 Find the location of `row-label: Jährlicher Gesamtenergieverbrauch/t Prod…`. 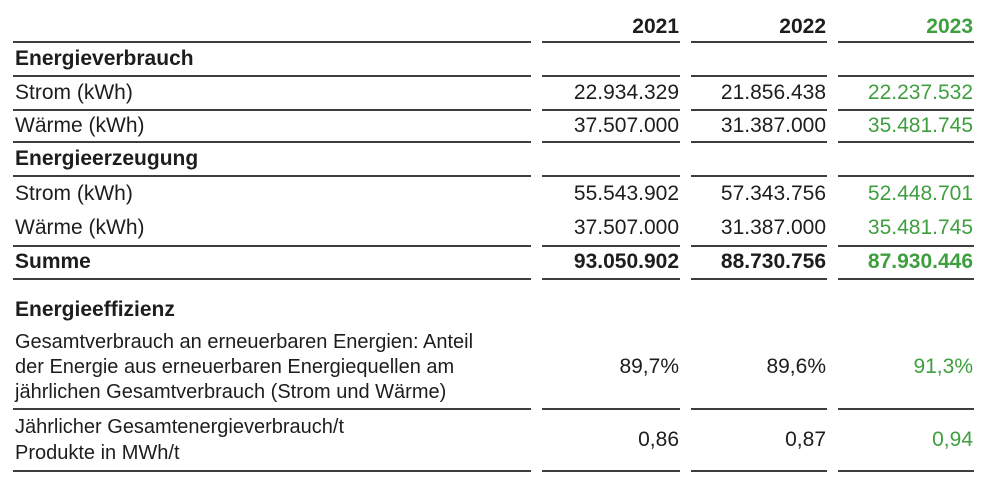

row-label: Jährlicher Gesamtenergieverbrauch/t Prod… is located at coordinates (272, 441).